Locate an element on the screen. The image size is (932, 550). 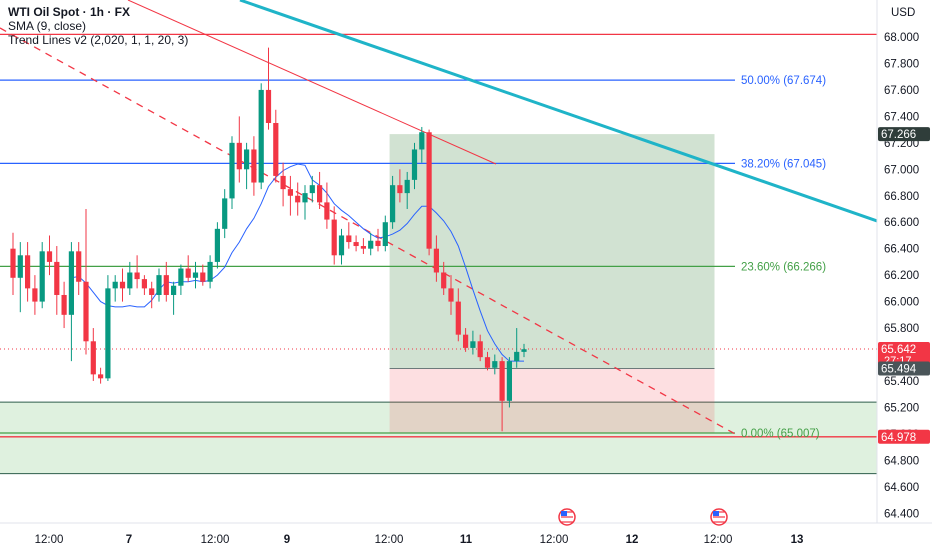
y-tick-label: 67.600 is located at coordinates (901, 91).